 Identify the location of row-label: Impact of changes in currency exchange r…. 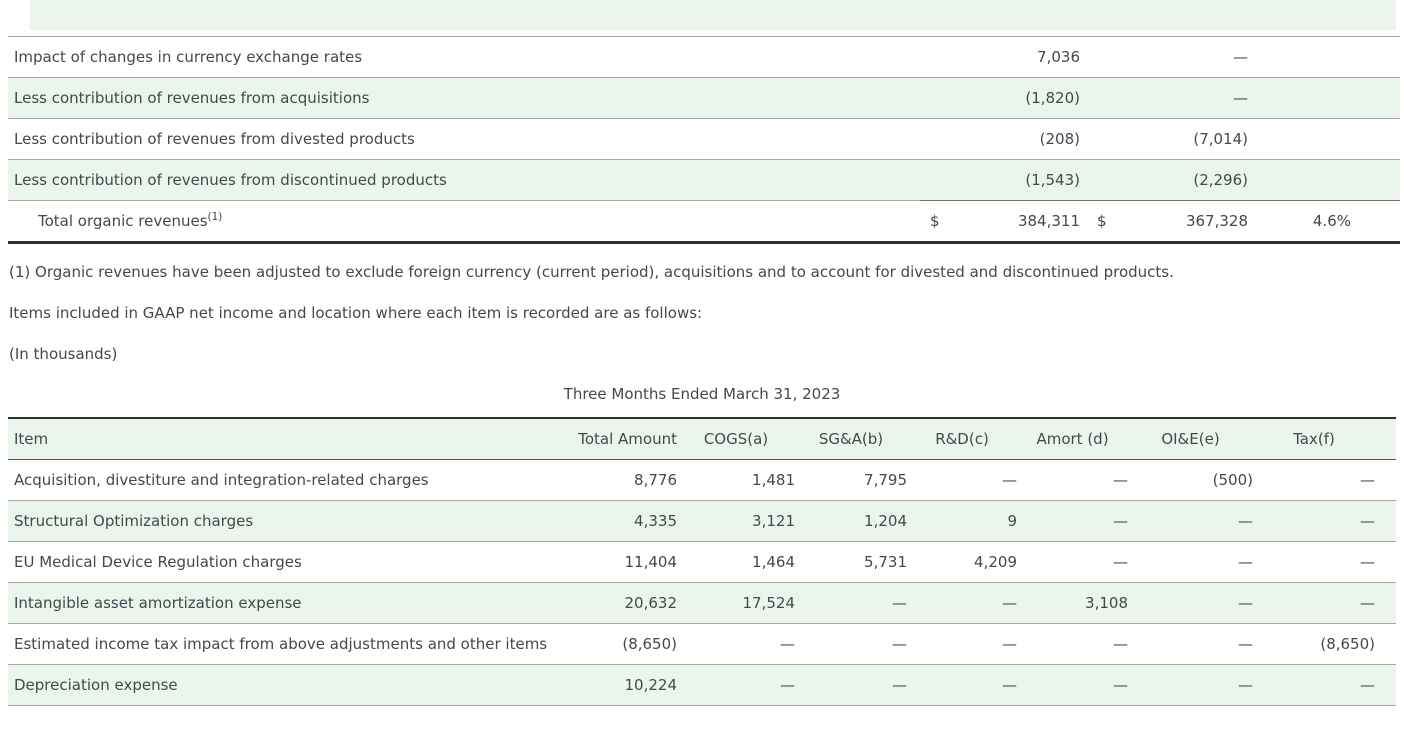
(188, 57).